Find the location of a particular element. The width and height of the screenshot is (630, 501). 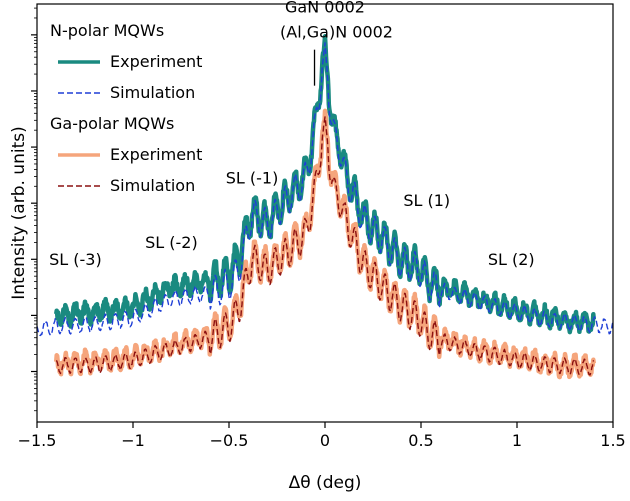

annotation-label: SL (2) is located at coordinates (511, 259).